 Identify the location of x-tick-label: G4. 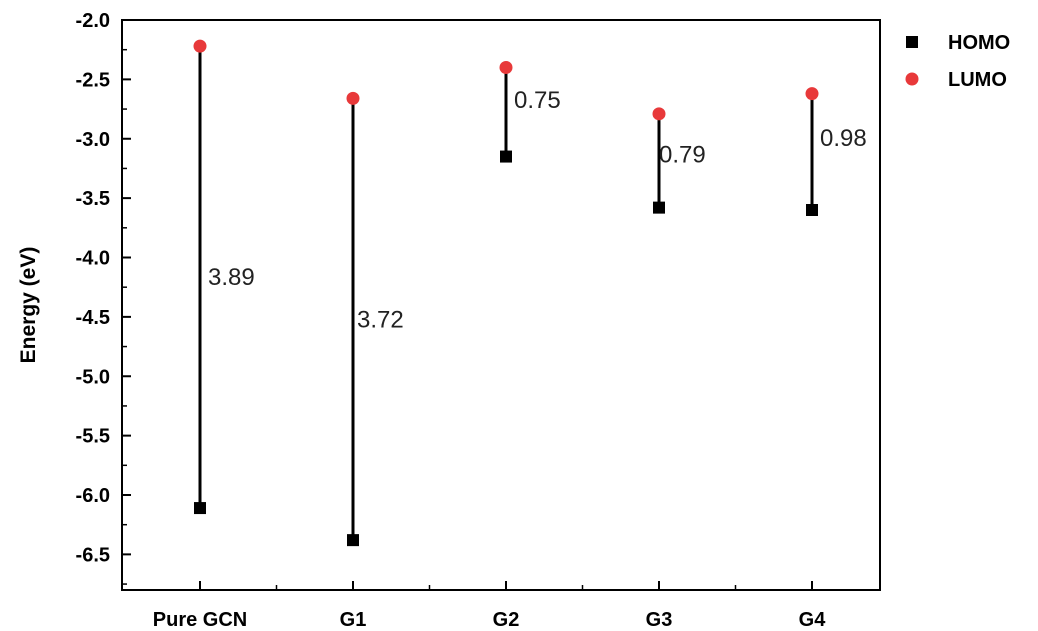
(813, 620).